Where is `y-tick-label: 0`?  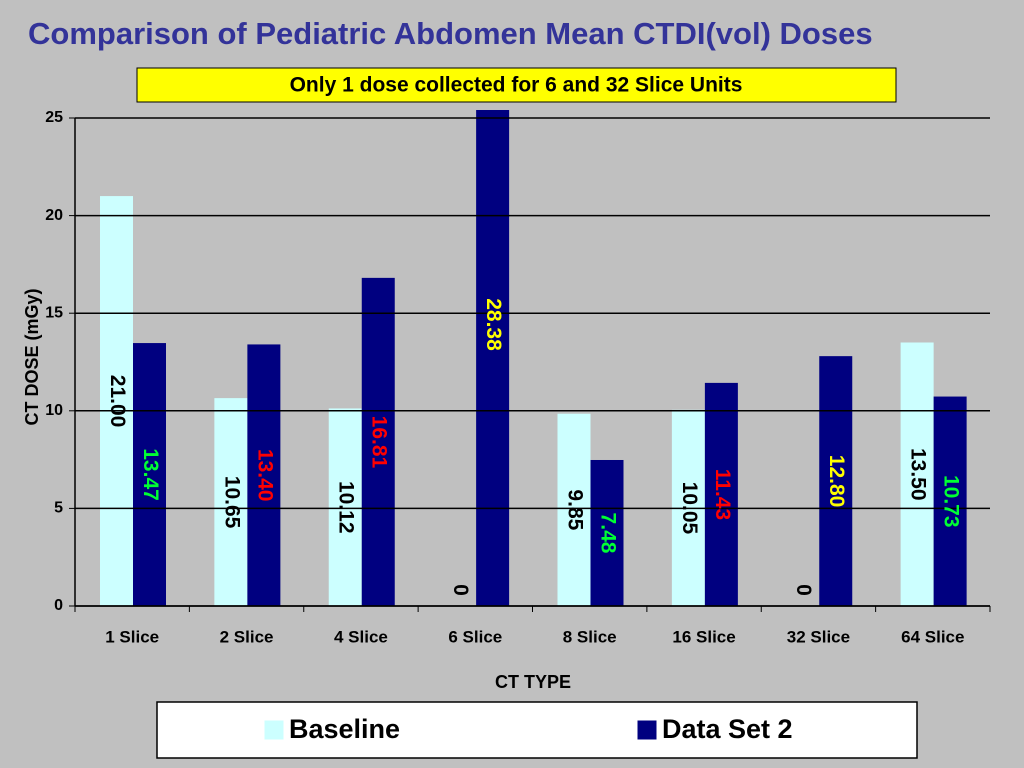 y-tick-label: 0 is located at coordinates (58, 605).